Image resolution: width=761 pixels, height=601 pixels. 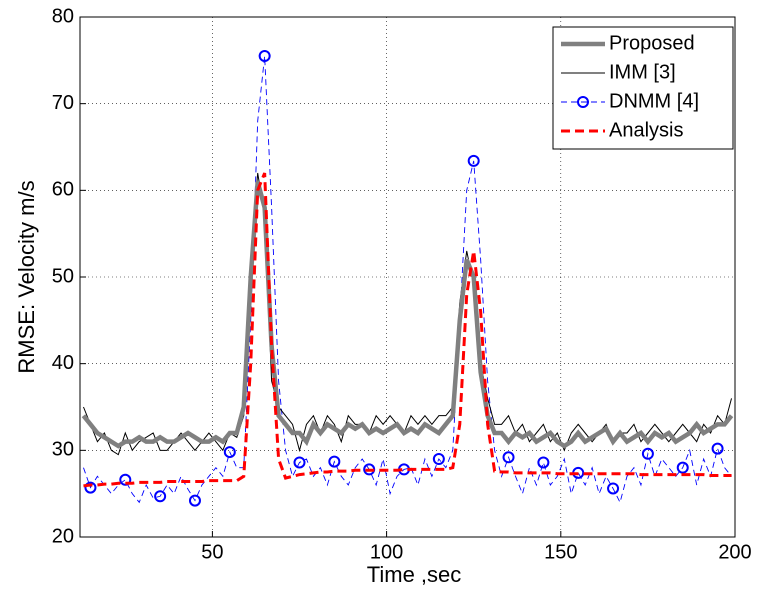 I want to click on legend-box, so click(x=643, y=88).